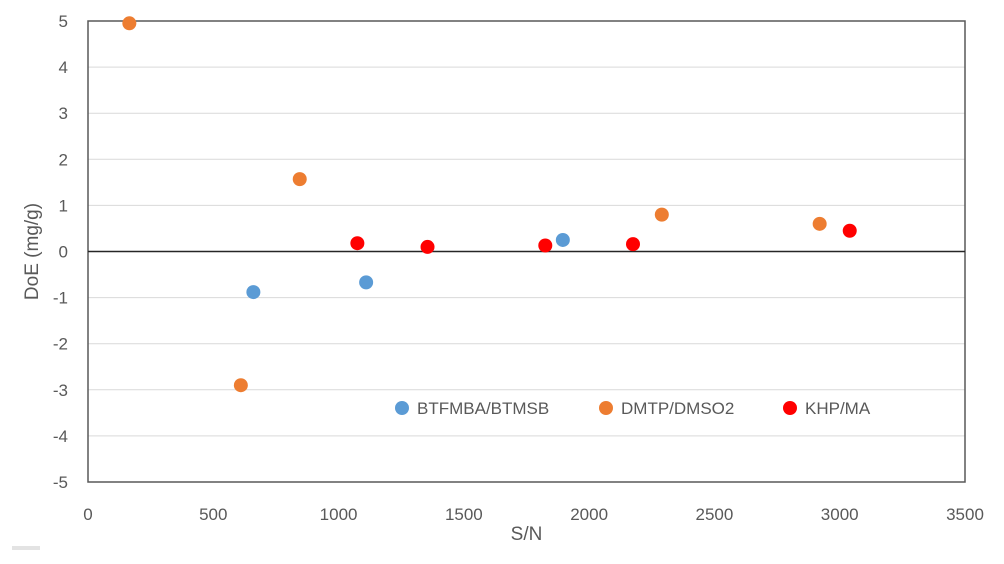 Image resolution: width=1004 pixels, height=564 pixels. What do you see at coordinates (589, 514) in the screenshot?
I see `x-tick-label: 2000` at bounding box center [589, 514].